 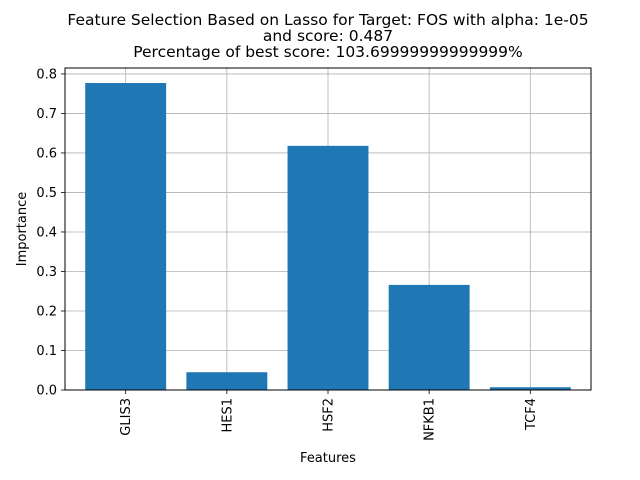 What do you see at coordinates (46, 272) in the screenshot?
I see `y-tick-label: 0.3` at bounding box center [46, 272].